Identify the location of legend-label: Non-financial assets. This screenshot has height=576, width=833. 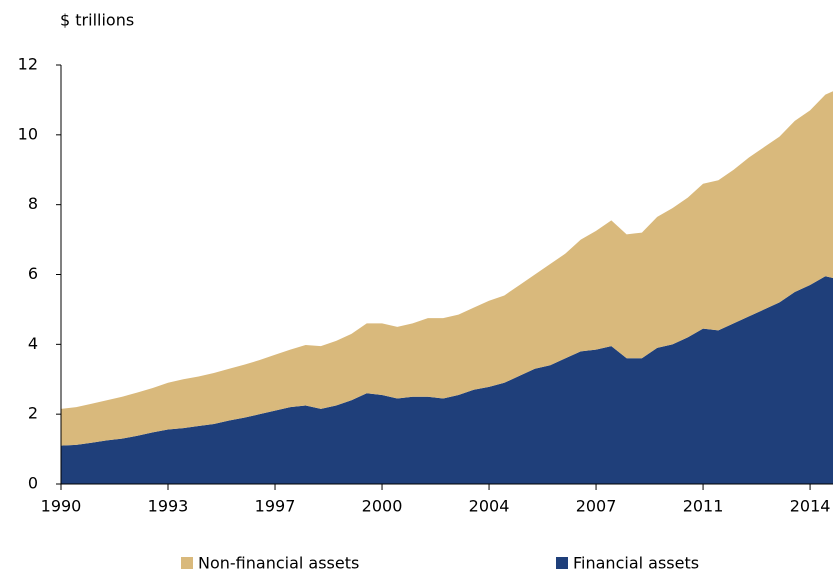
(278, 563).